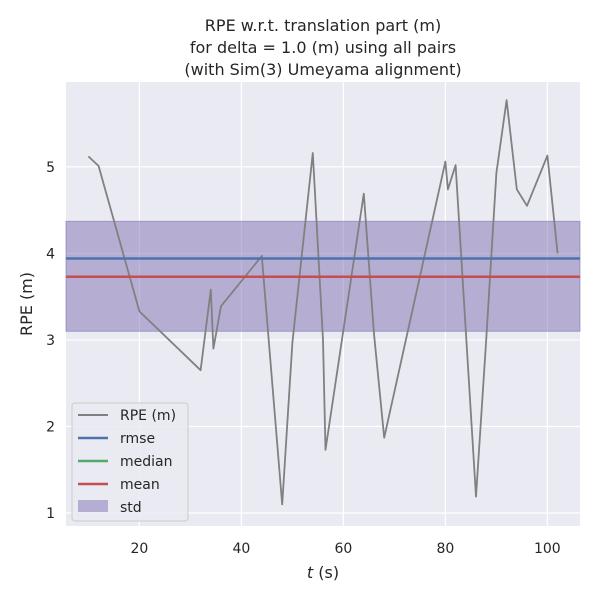 This screenshot has width=600, height=600. I want to click on x-tick-label: 100, so click(547, 549).